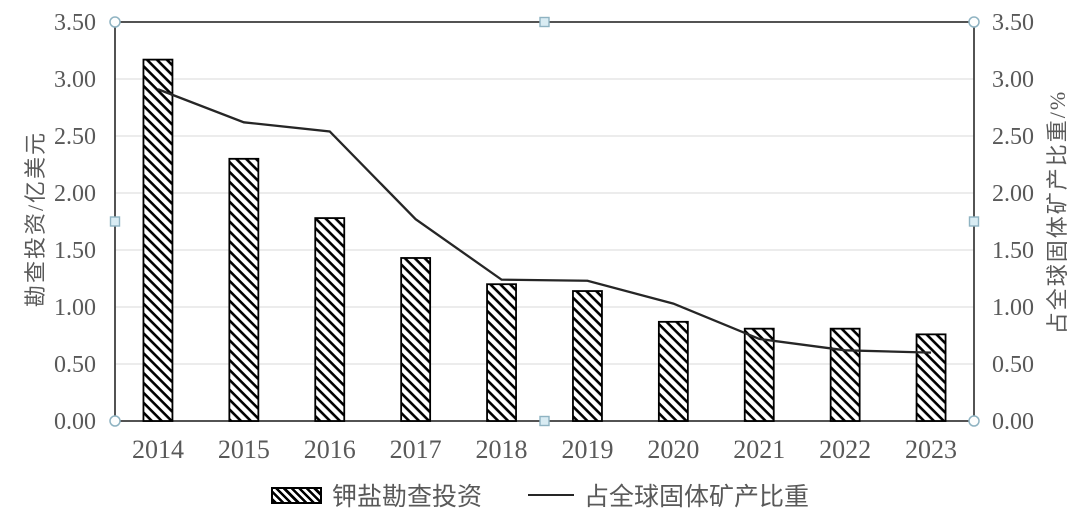 Image resolution: width=1080 pixels, height=520 pixels. I want to click on line-series-swatch-icon, so click(551, 495).